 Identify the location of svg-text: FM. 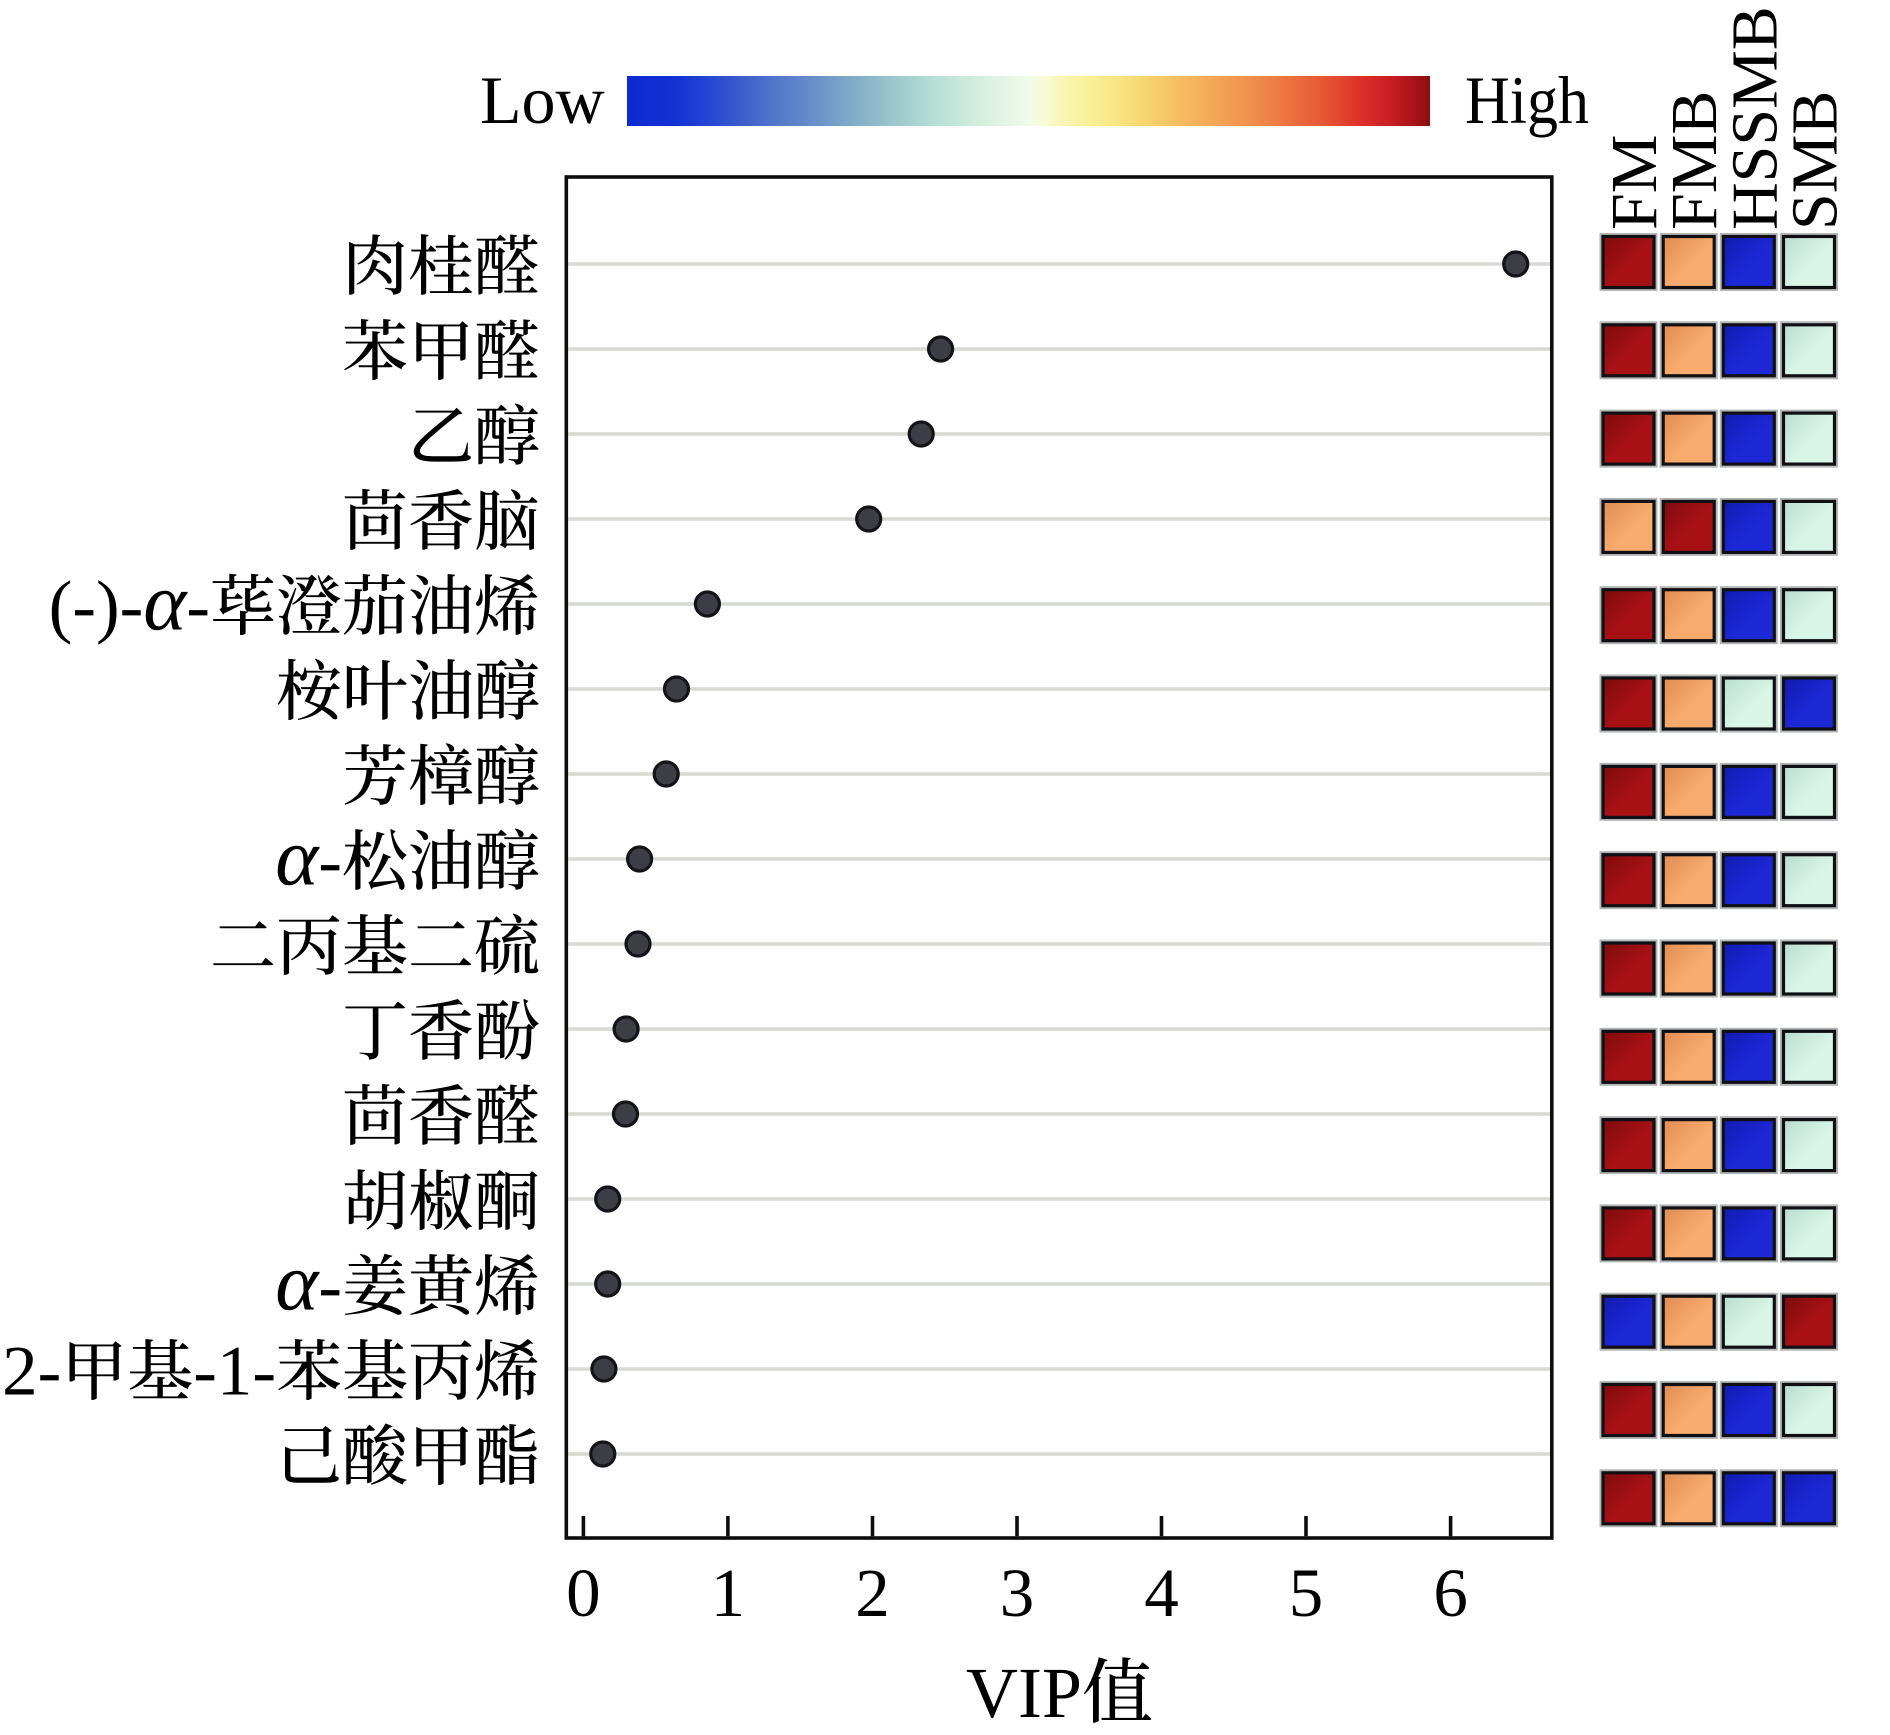
(1634, 182).